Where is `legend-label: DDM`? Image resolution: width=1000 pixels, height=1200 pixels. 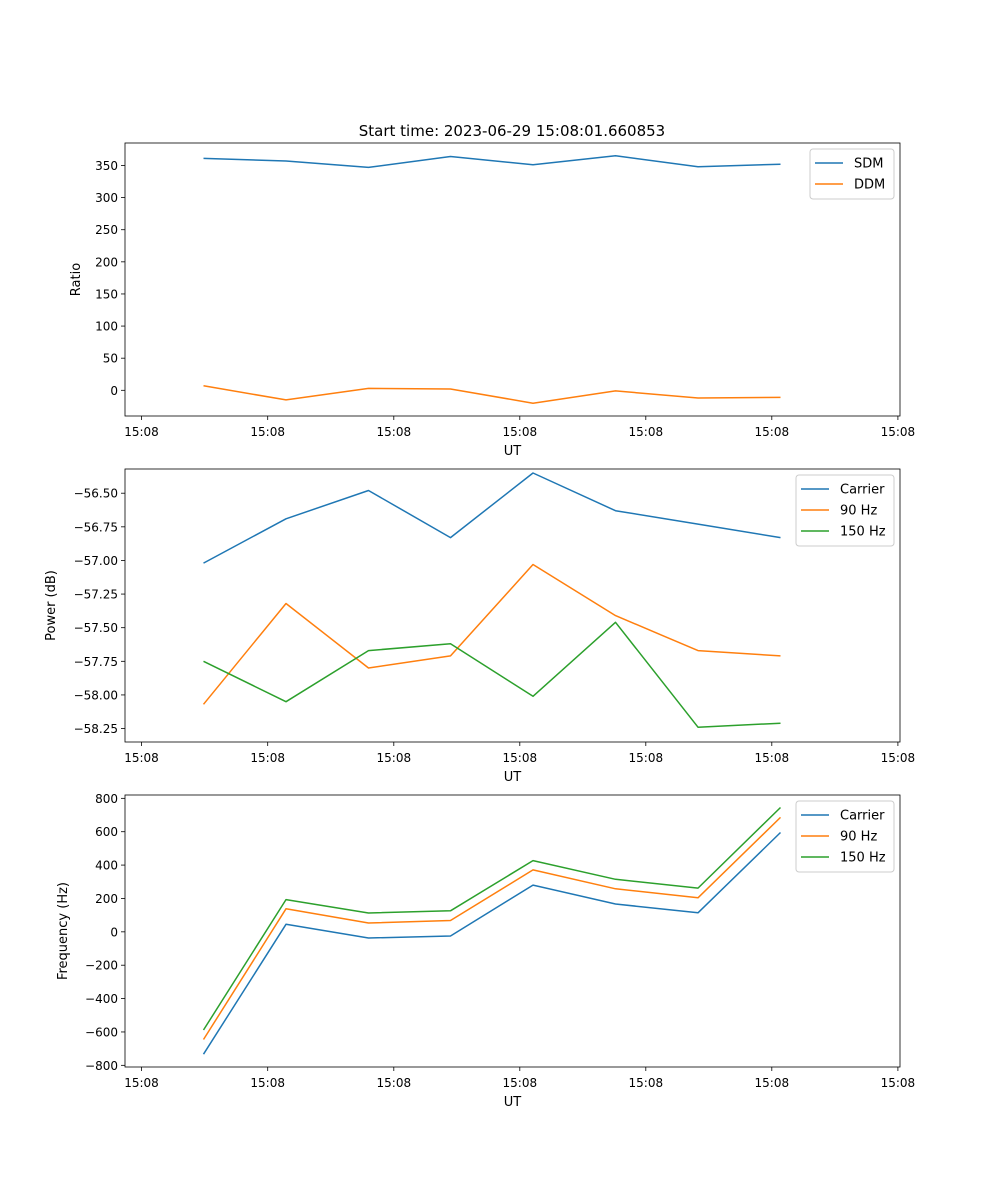 legend-label: DDM is located at coordinates (869, 185).